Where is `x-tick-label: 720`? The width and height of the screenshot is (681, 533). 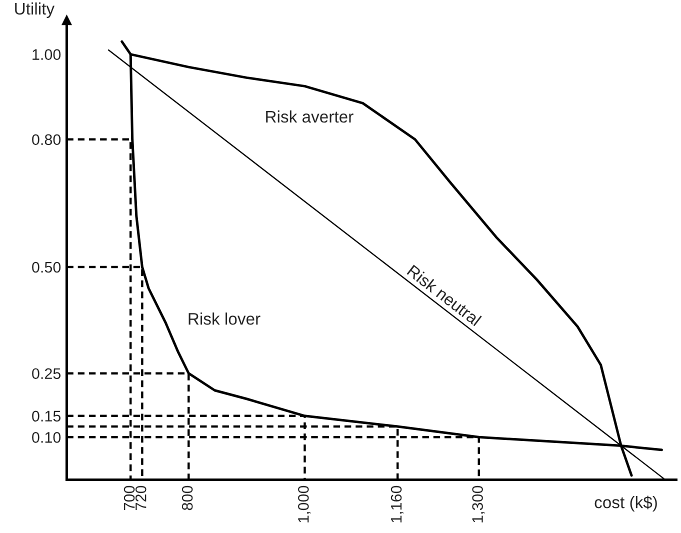
x-tick-label: 720 is located at coordinates (140, 498).